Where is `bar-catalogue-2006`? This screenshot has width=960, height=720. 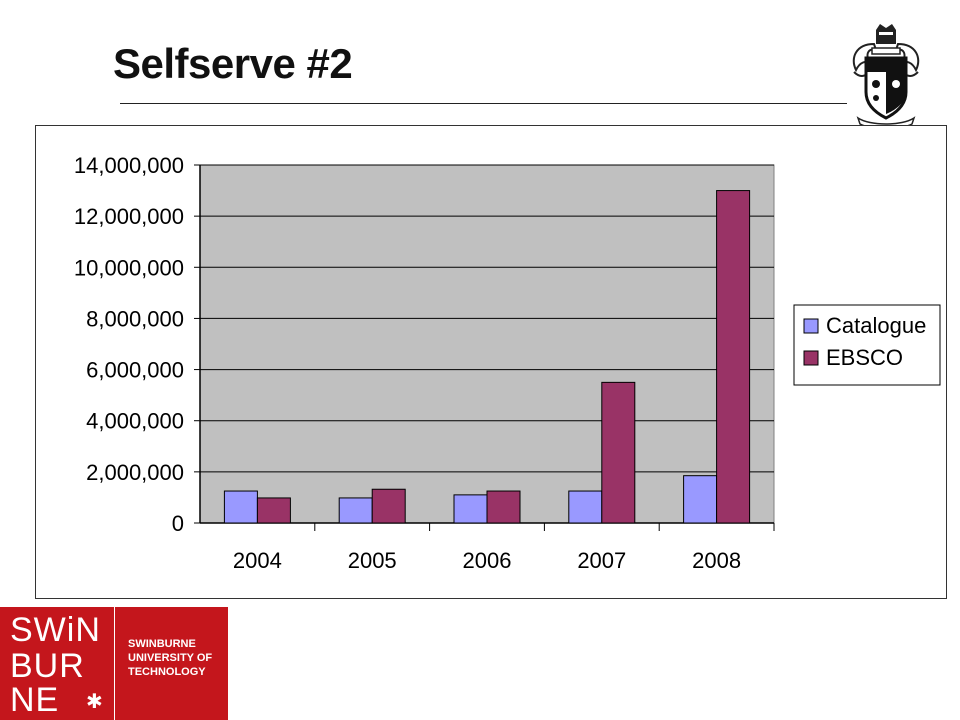 bar-catalogue-2006 is located at coordinates (470, 509).